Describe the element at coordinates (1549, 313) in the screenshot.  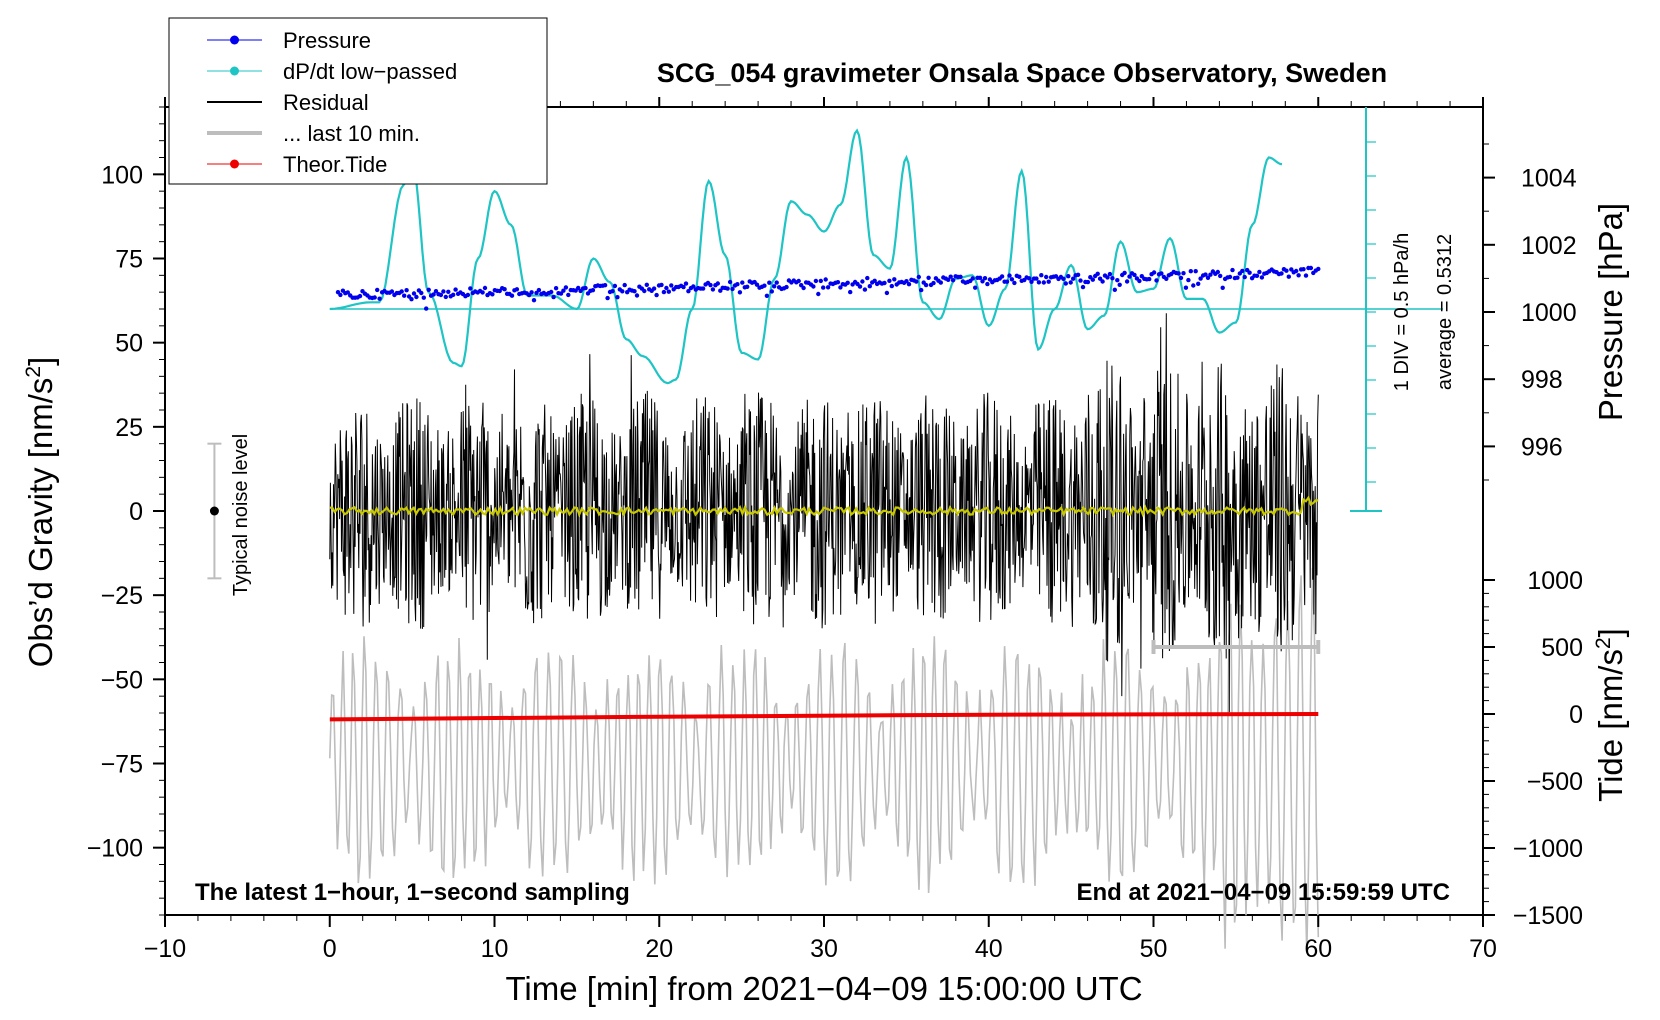
I see `pressure-tick-label: 1000` at that location.